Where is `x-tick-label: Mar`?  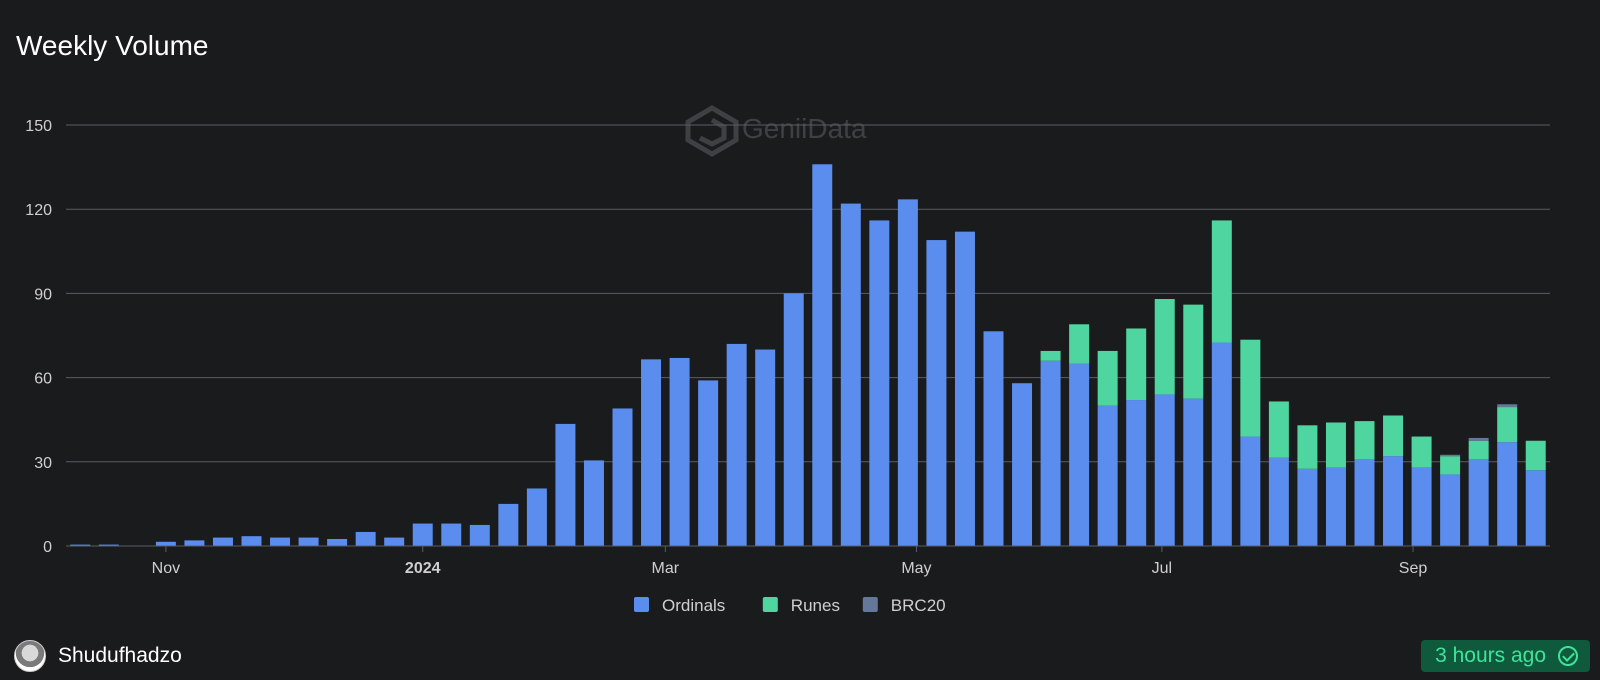 x-tick-label: Mar is located at coordinates (666, 568).